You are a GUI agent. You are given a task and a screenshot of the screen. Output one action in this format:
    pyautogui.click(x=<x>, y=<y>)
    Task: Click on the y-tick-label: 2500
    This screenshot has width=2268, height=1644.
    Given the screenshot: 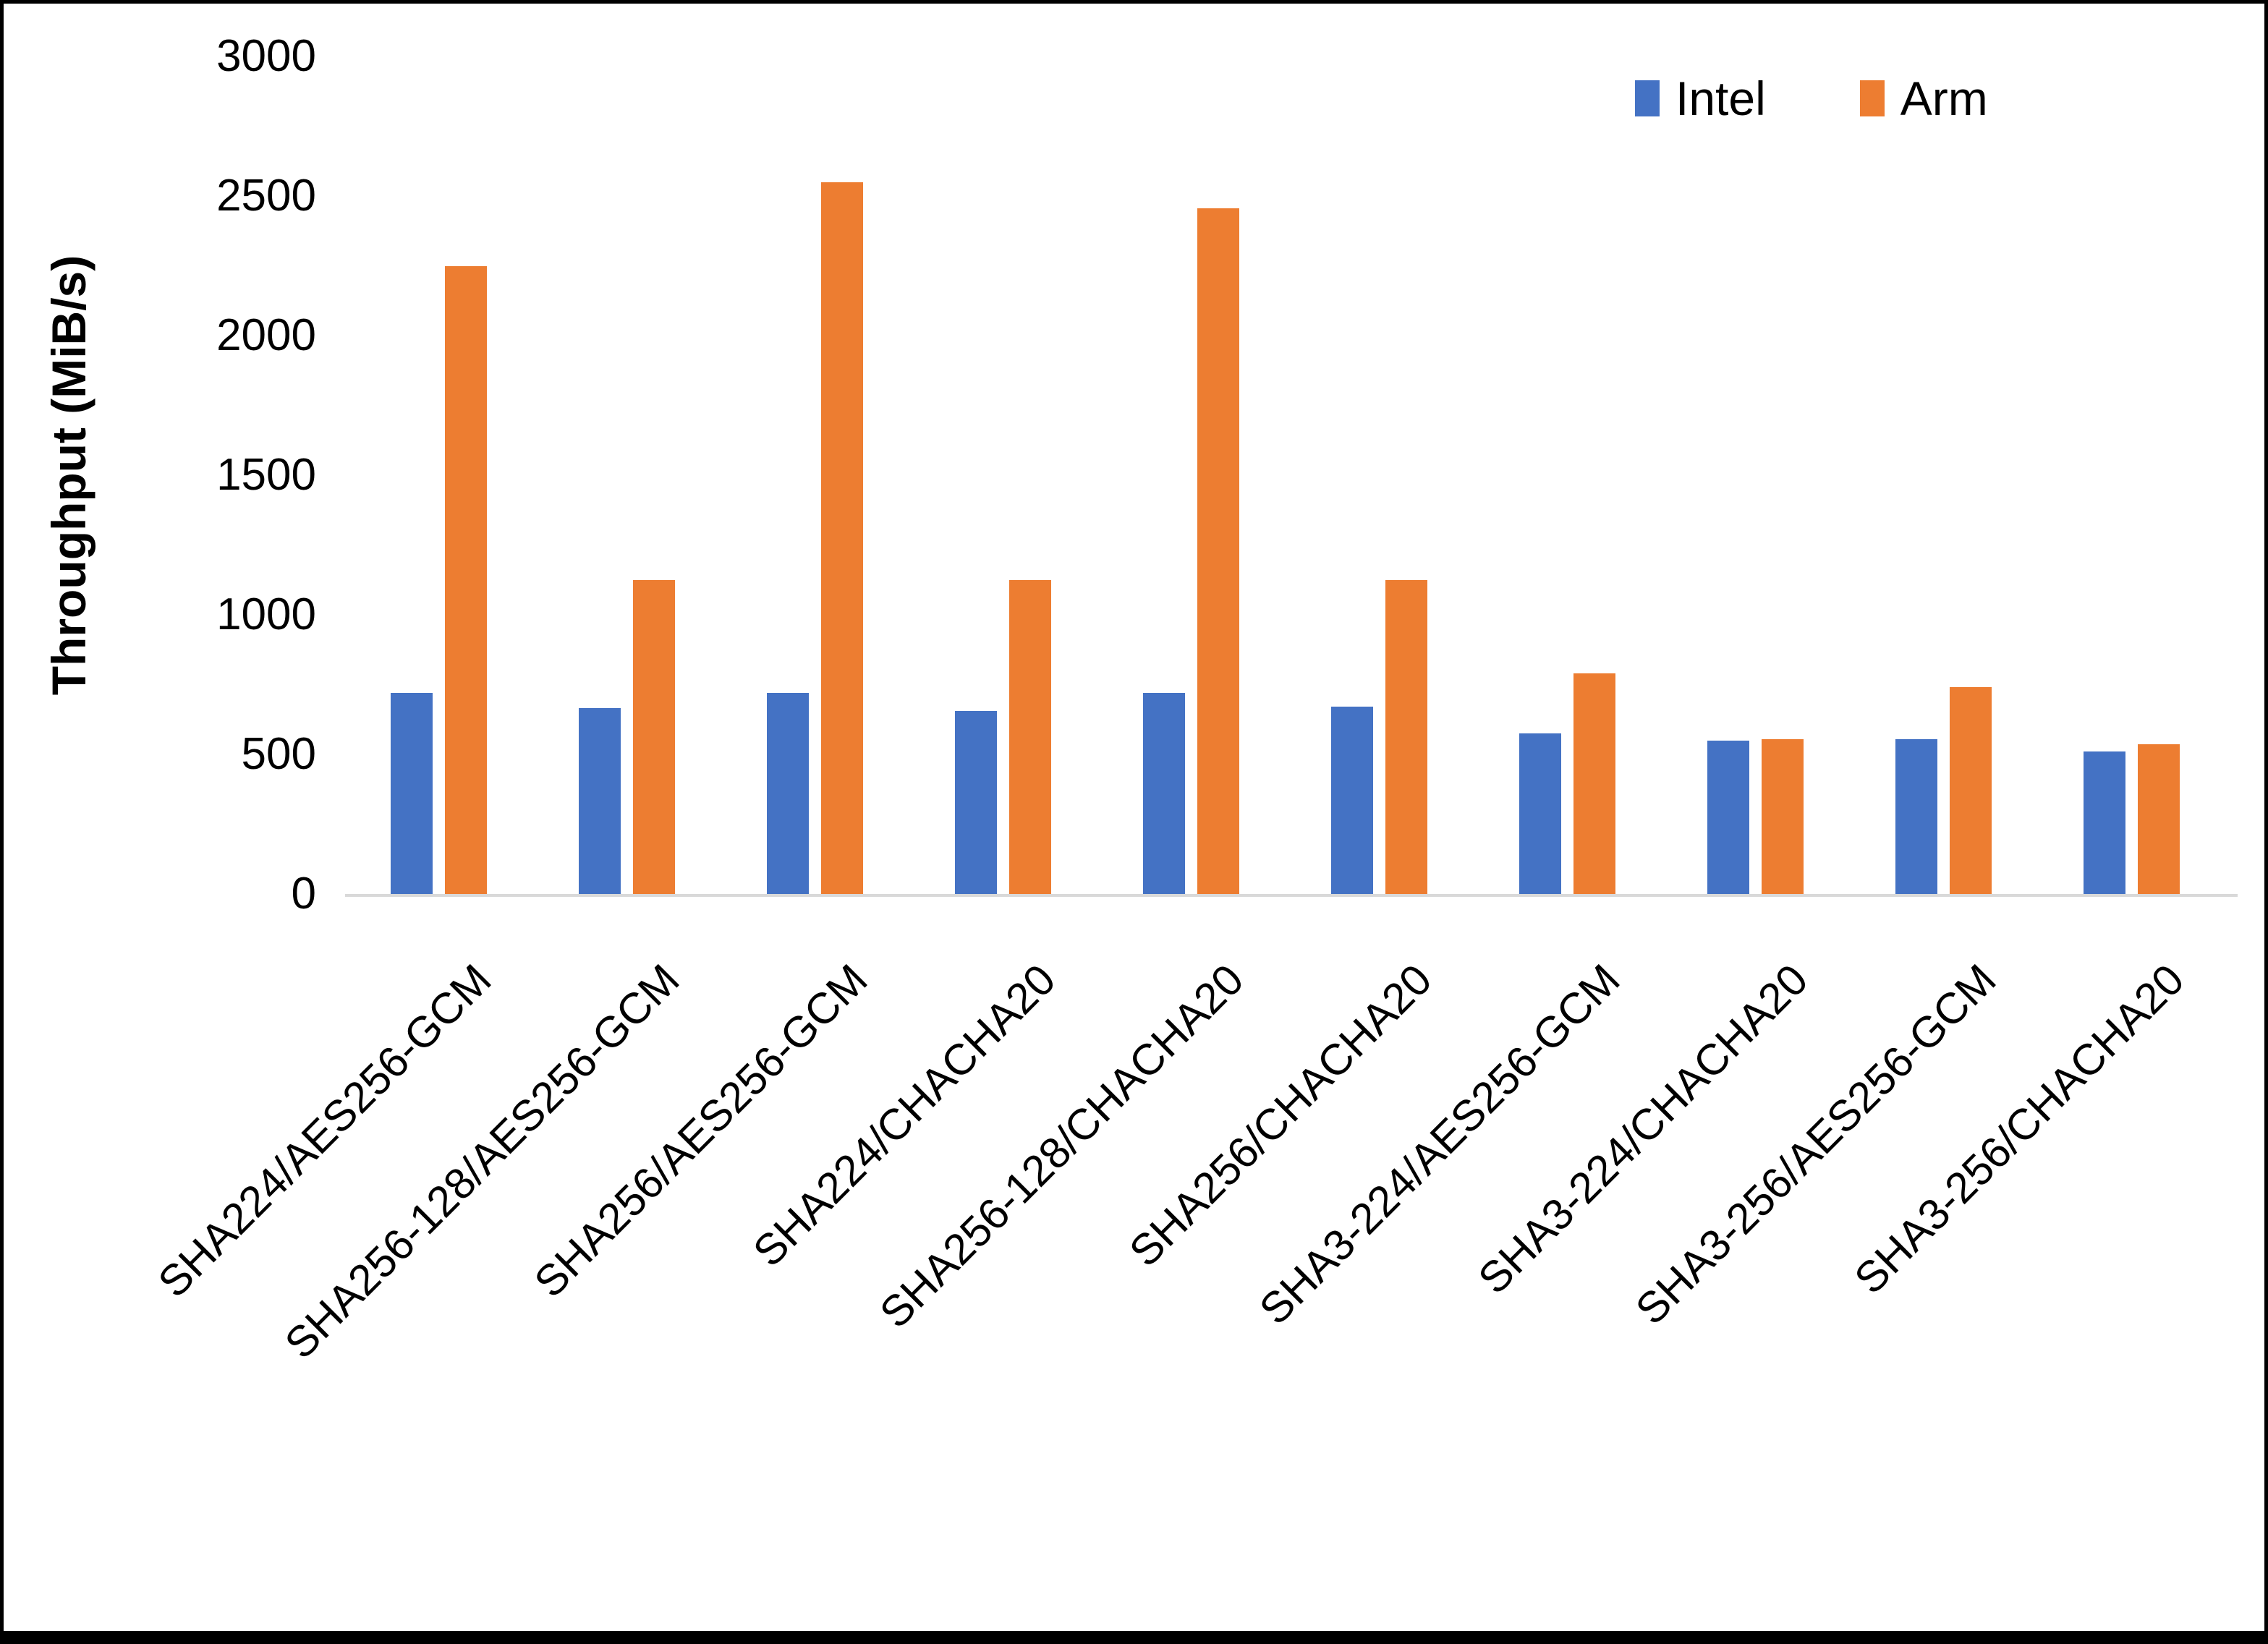 What is the action you would take?
    pyautogui.click(x=266, y=196)
    